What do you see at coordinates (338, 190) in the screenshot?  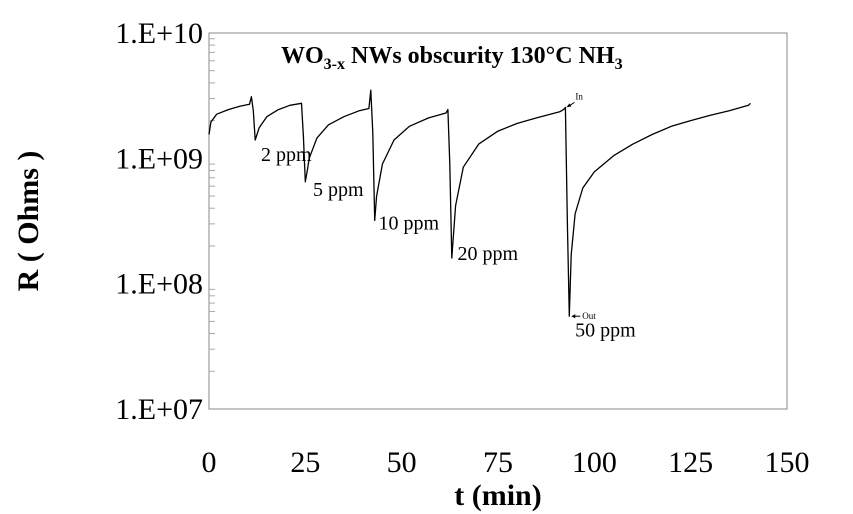 I see `concentration-label: 5 ppm` at bounding box center [338, 190].